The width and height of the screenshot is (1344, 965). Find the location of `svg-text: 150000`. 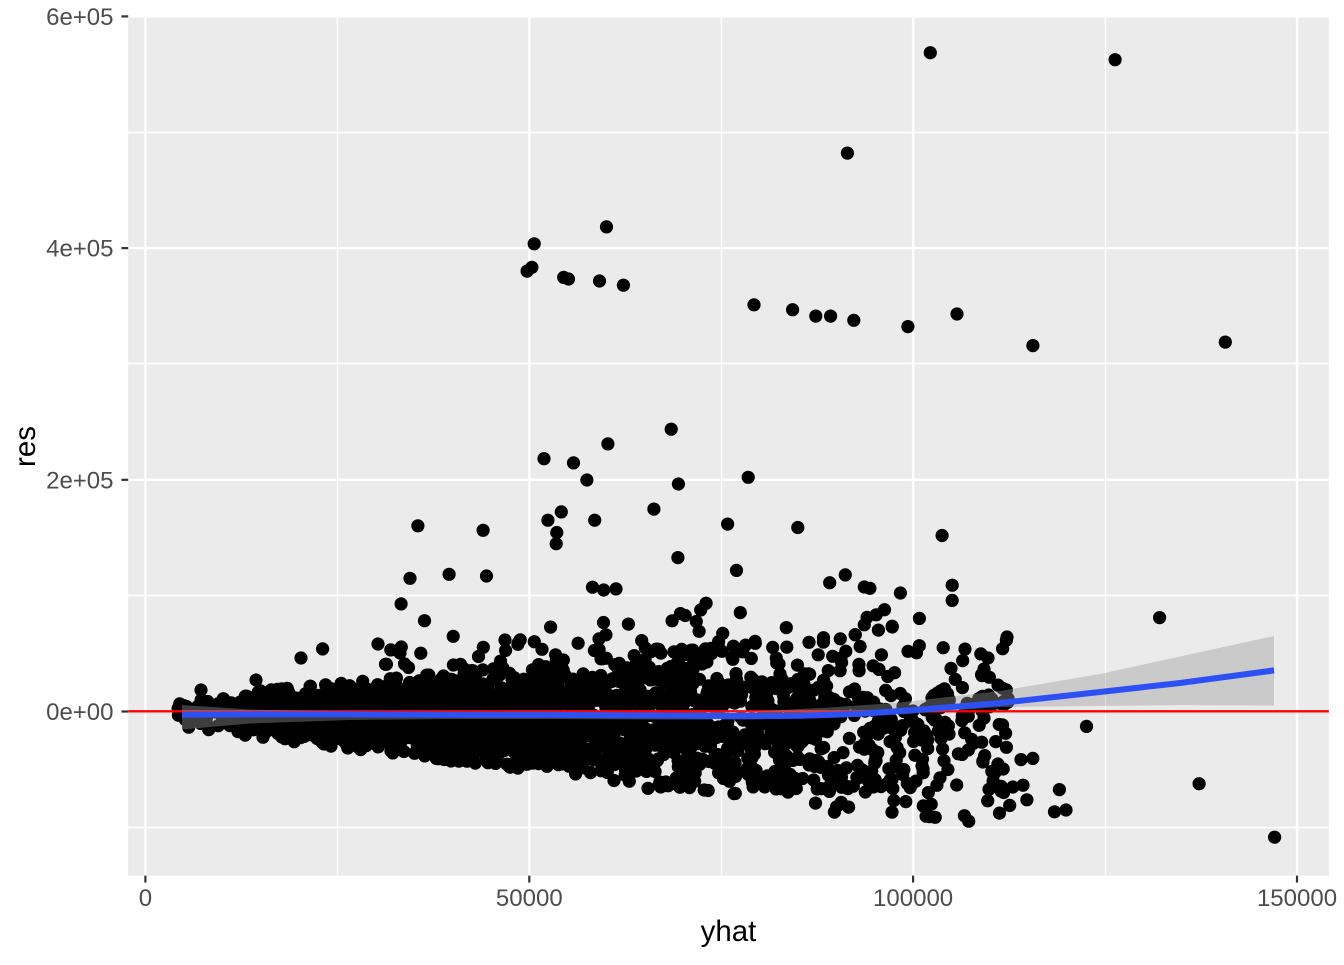

svg-text: 150000 is located at coordinates (1297, 898).